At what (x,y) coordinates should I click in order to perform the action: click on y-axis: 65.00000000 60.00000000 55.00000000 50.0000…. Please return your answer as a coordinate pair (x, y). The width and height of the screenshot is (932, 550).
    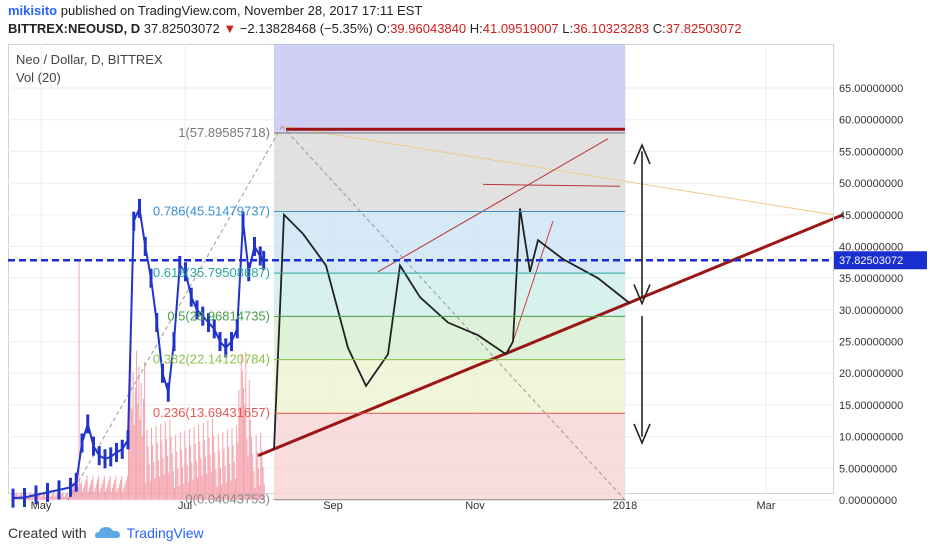
    Looking at the image, I should click on (868, 291).